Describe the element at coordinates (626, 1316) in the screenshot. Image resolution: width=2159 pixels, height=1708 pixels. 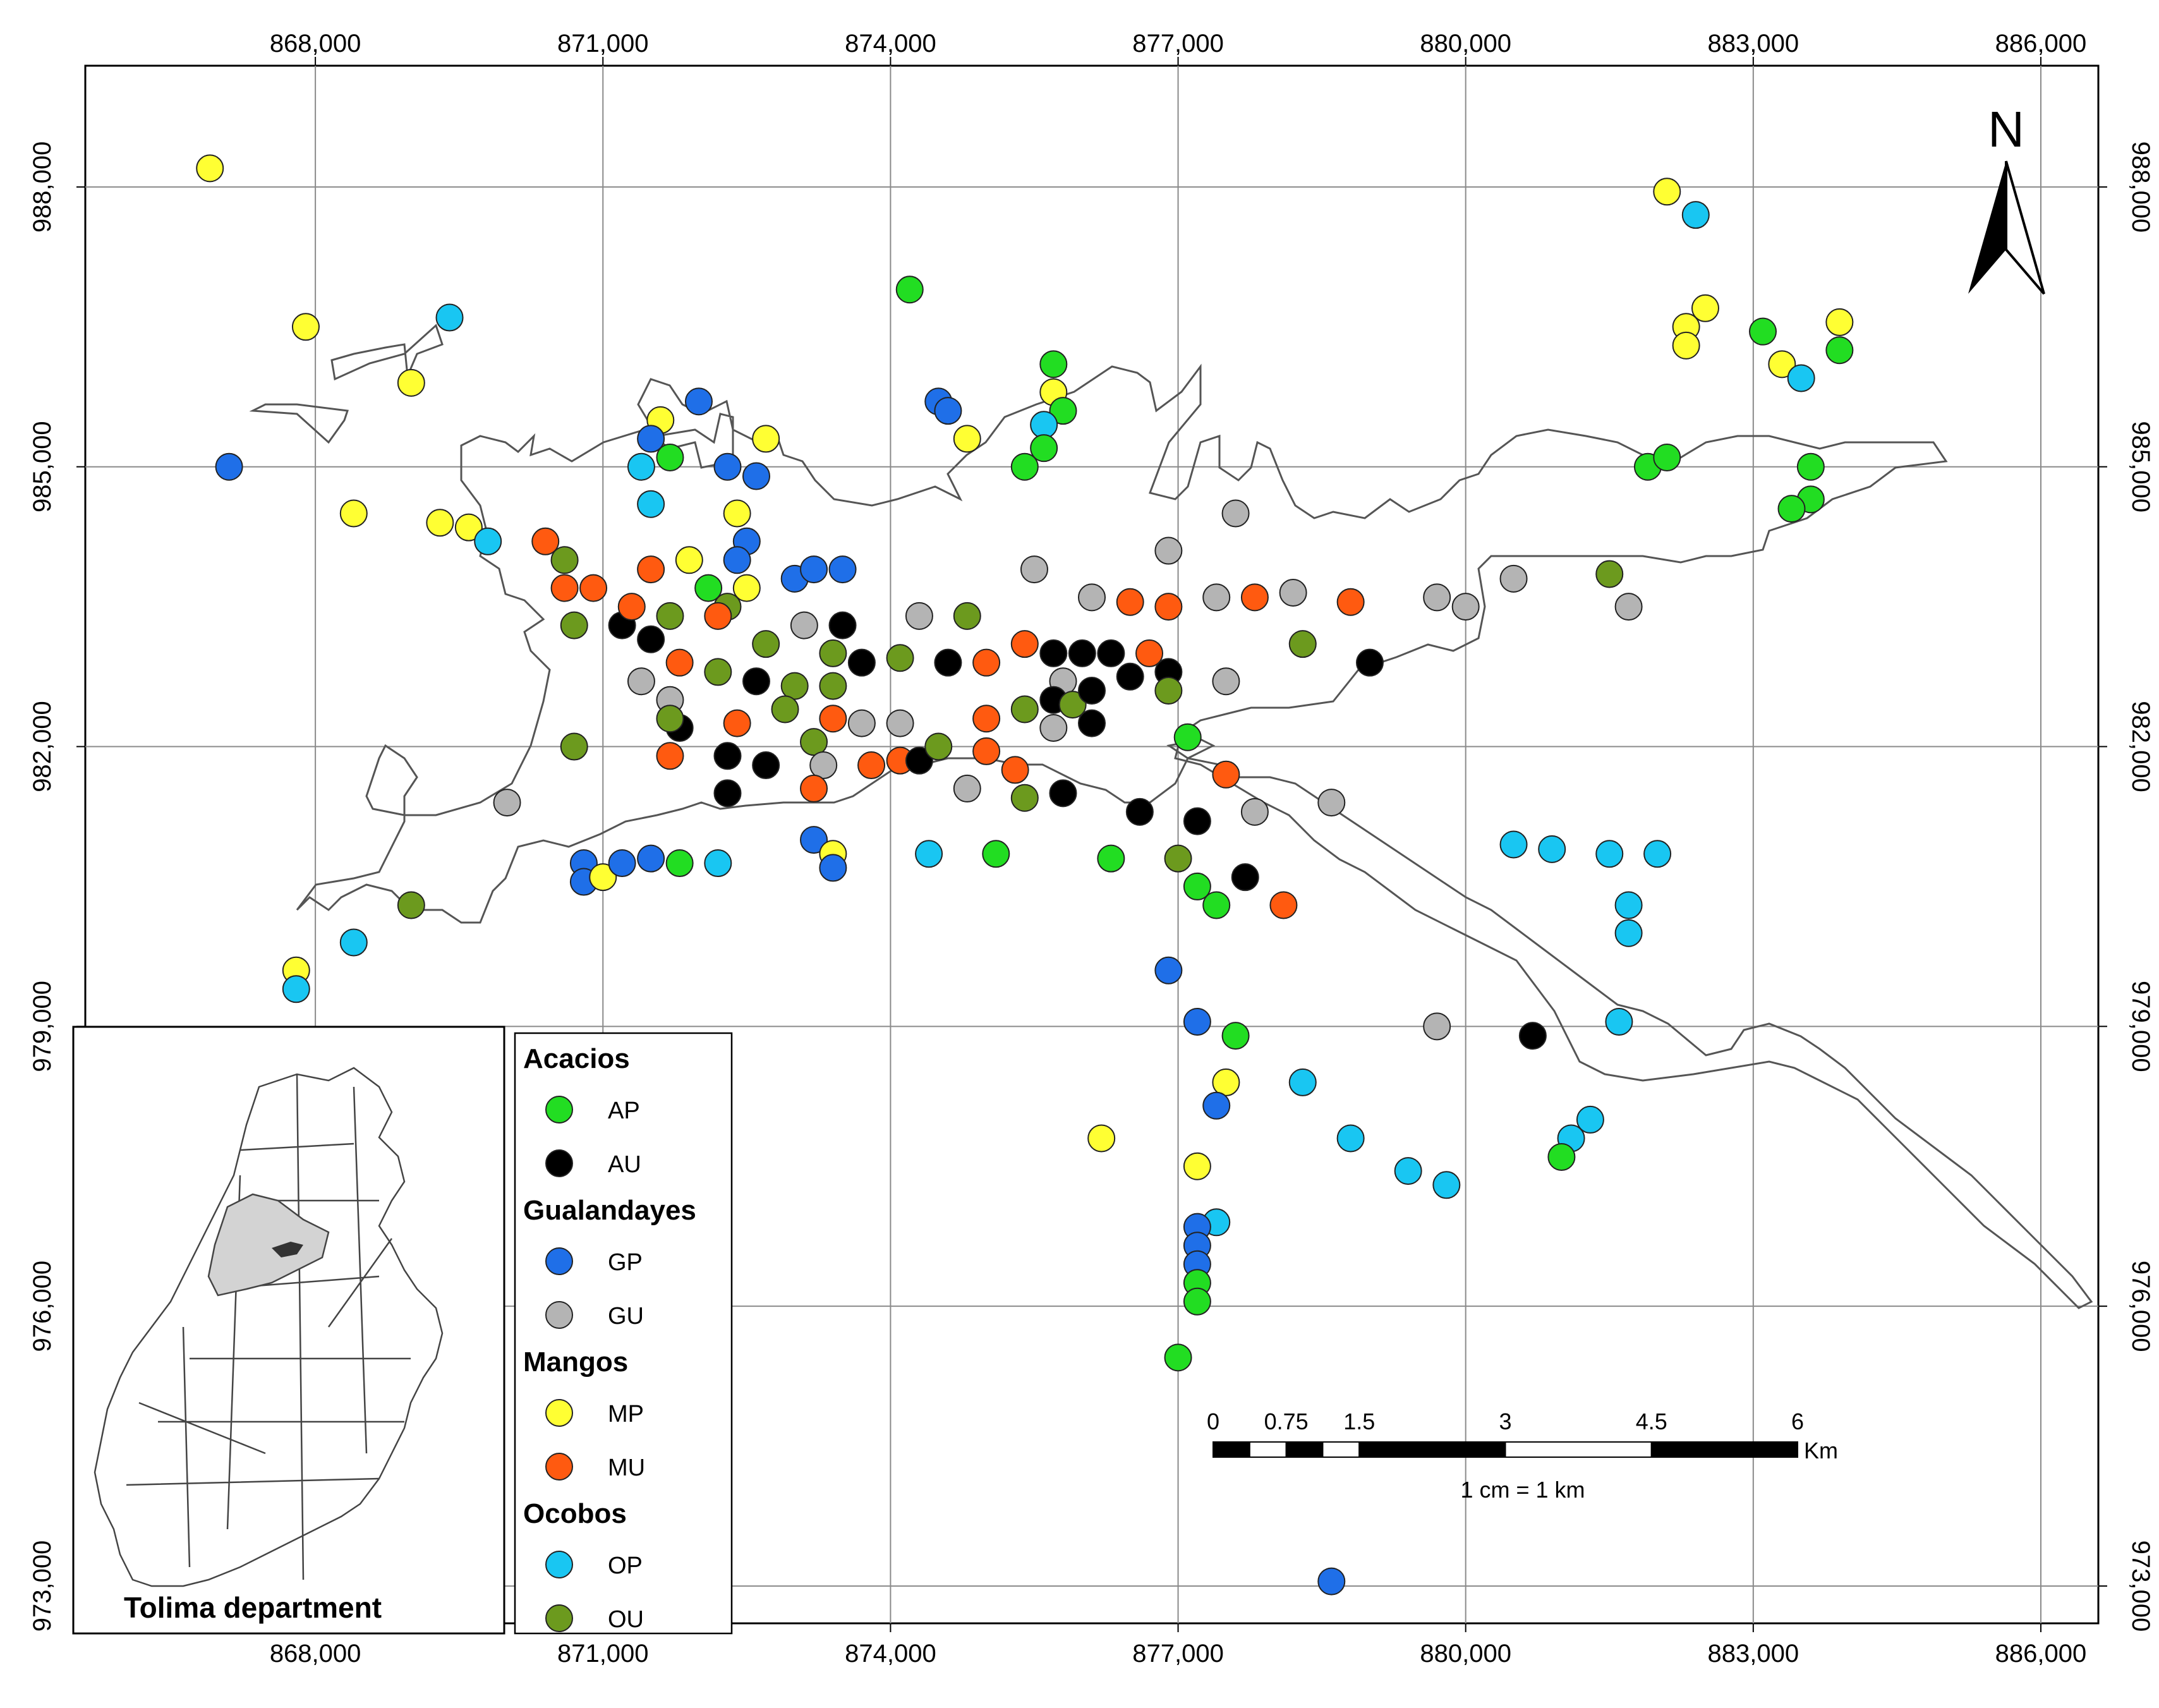
I see `legend-label-gu: GU` at that location.